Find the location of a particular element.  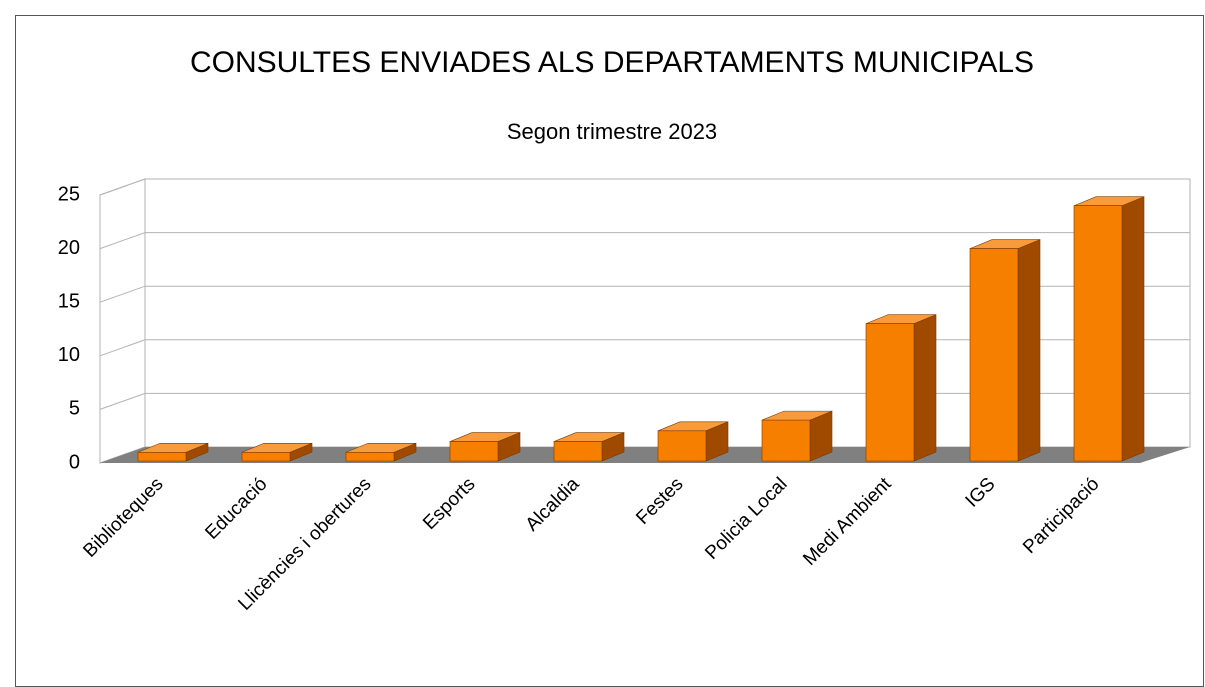

y-tick-label: 25 is located at coordinates (69, 194).